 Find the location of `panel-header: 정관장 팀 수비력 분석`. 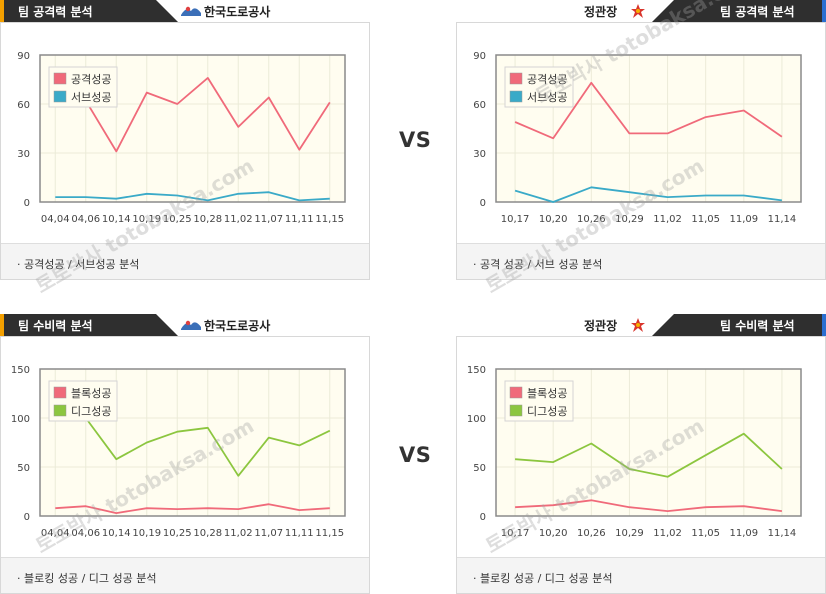

panel-header: 정관장 팀 수비력 분석 is located at coordinates (641, 325).